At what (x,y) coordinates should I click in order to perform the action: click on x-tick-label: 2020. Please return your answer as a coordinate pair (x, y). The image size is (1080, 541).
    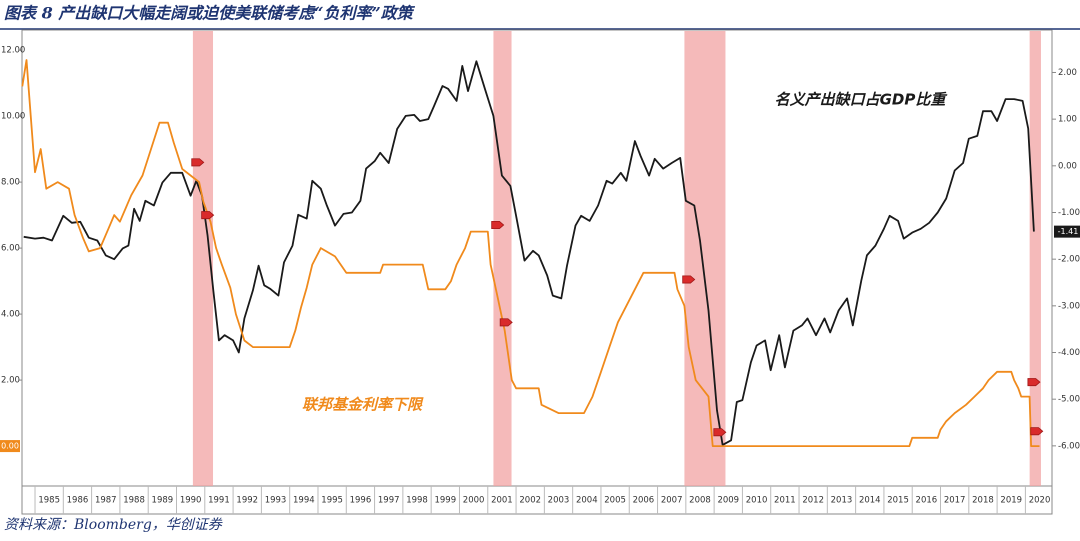
    Looking at the image, I should click on (1040, 501).